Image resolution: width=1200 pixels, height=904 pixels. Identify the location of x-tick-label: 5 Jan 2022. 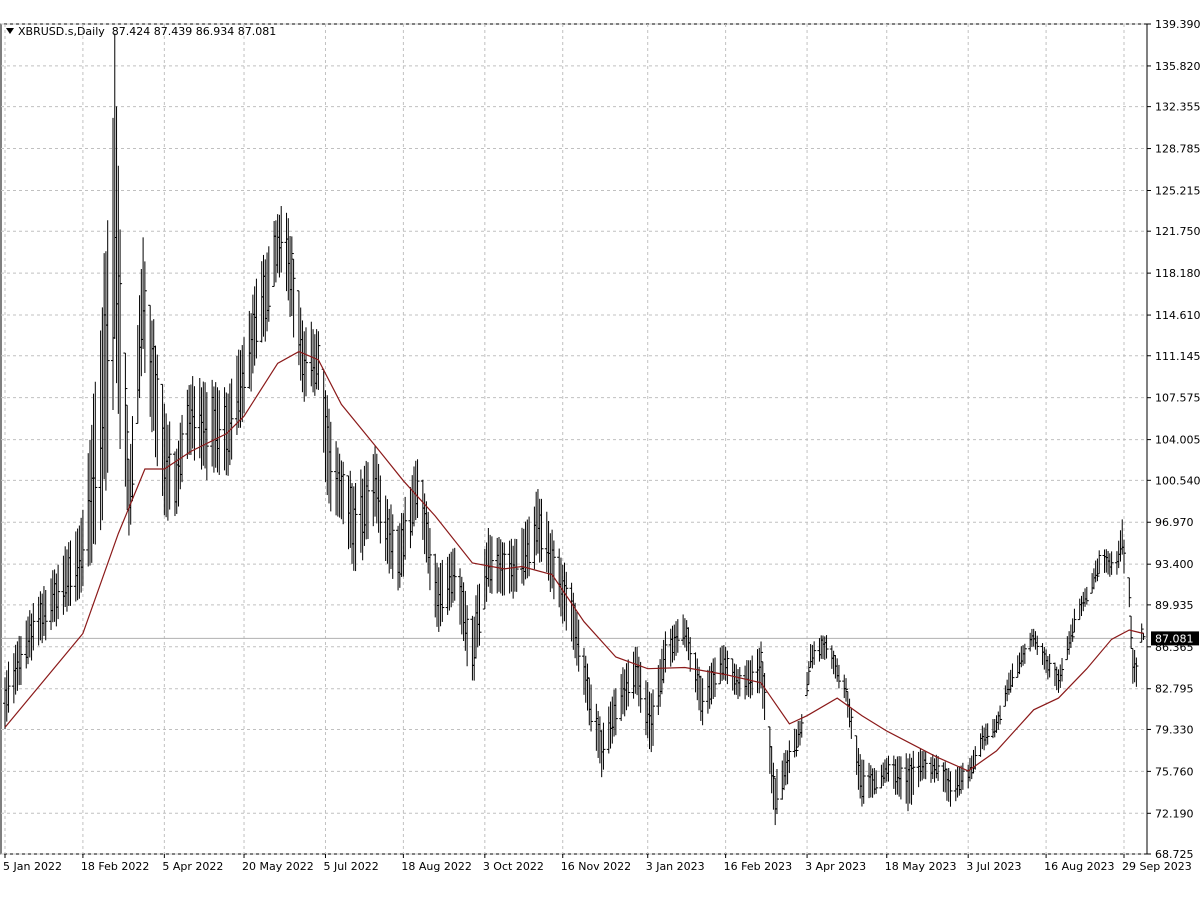
(32, 866).